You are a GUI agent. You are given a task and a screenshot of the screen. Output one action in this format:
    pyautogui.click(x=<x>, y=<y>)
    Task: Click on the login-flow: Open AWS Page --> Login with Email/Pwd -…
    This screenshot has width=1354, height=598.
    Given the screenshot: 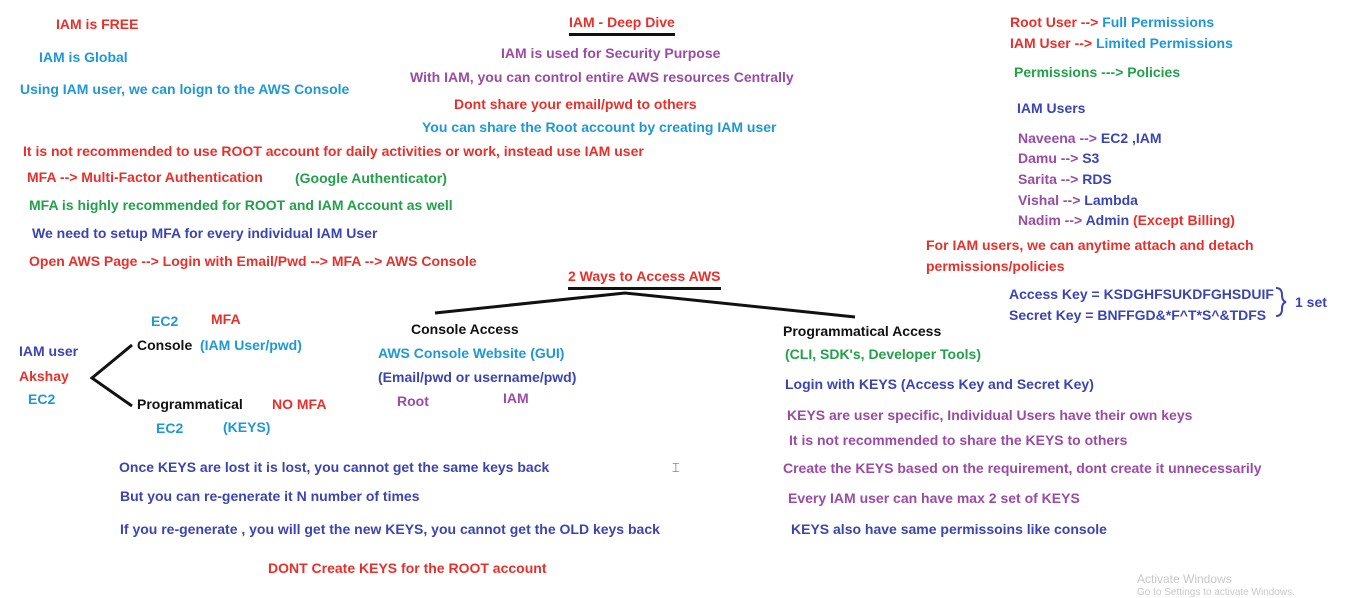 What is the action you would take?
    pyautogui.click(x=253, y=261)
    